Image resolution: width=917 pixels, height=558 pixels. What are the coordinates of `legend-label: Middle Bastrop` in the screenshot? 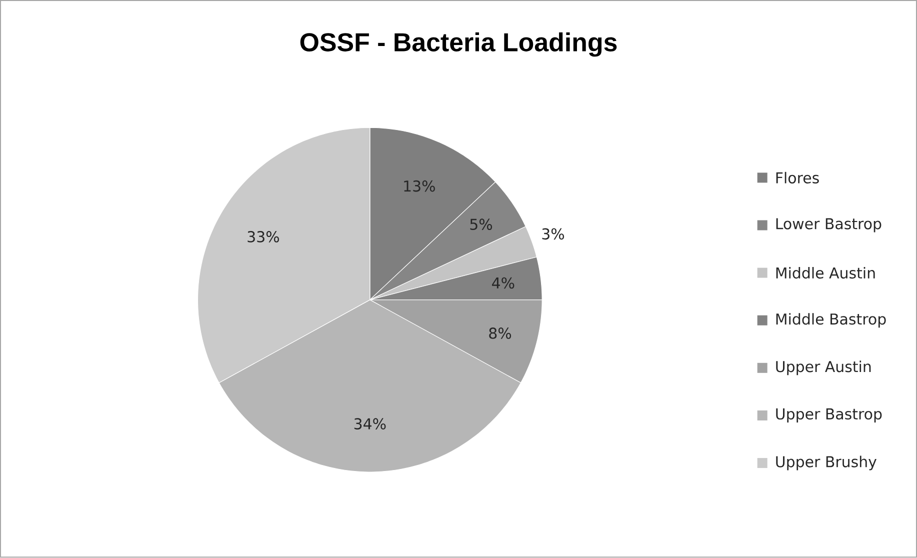 It's located at (831, 320).